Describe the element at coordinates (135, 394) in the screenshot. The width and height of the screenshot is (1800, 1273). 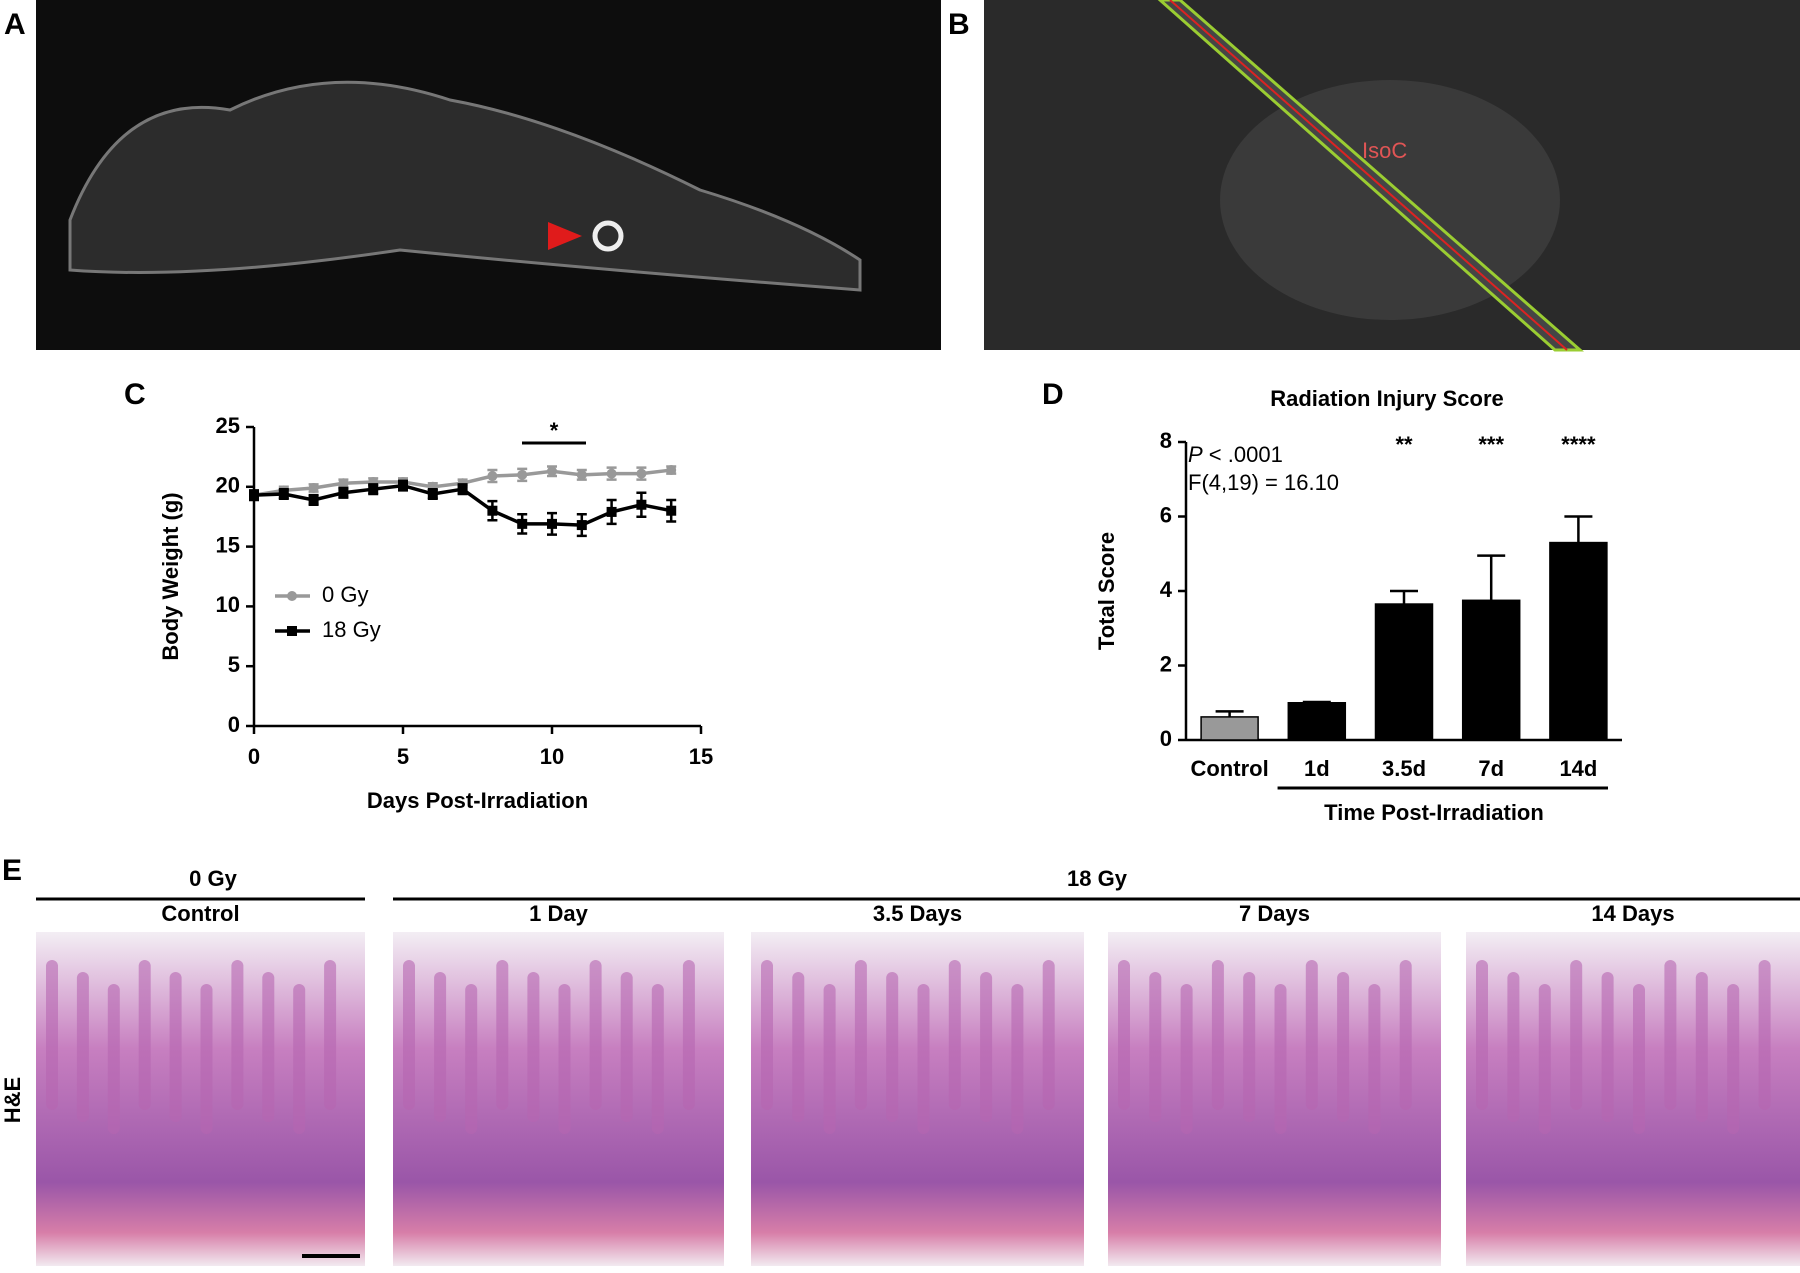
I see `panel-label: C` at that location.